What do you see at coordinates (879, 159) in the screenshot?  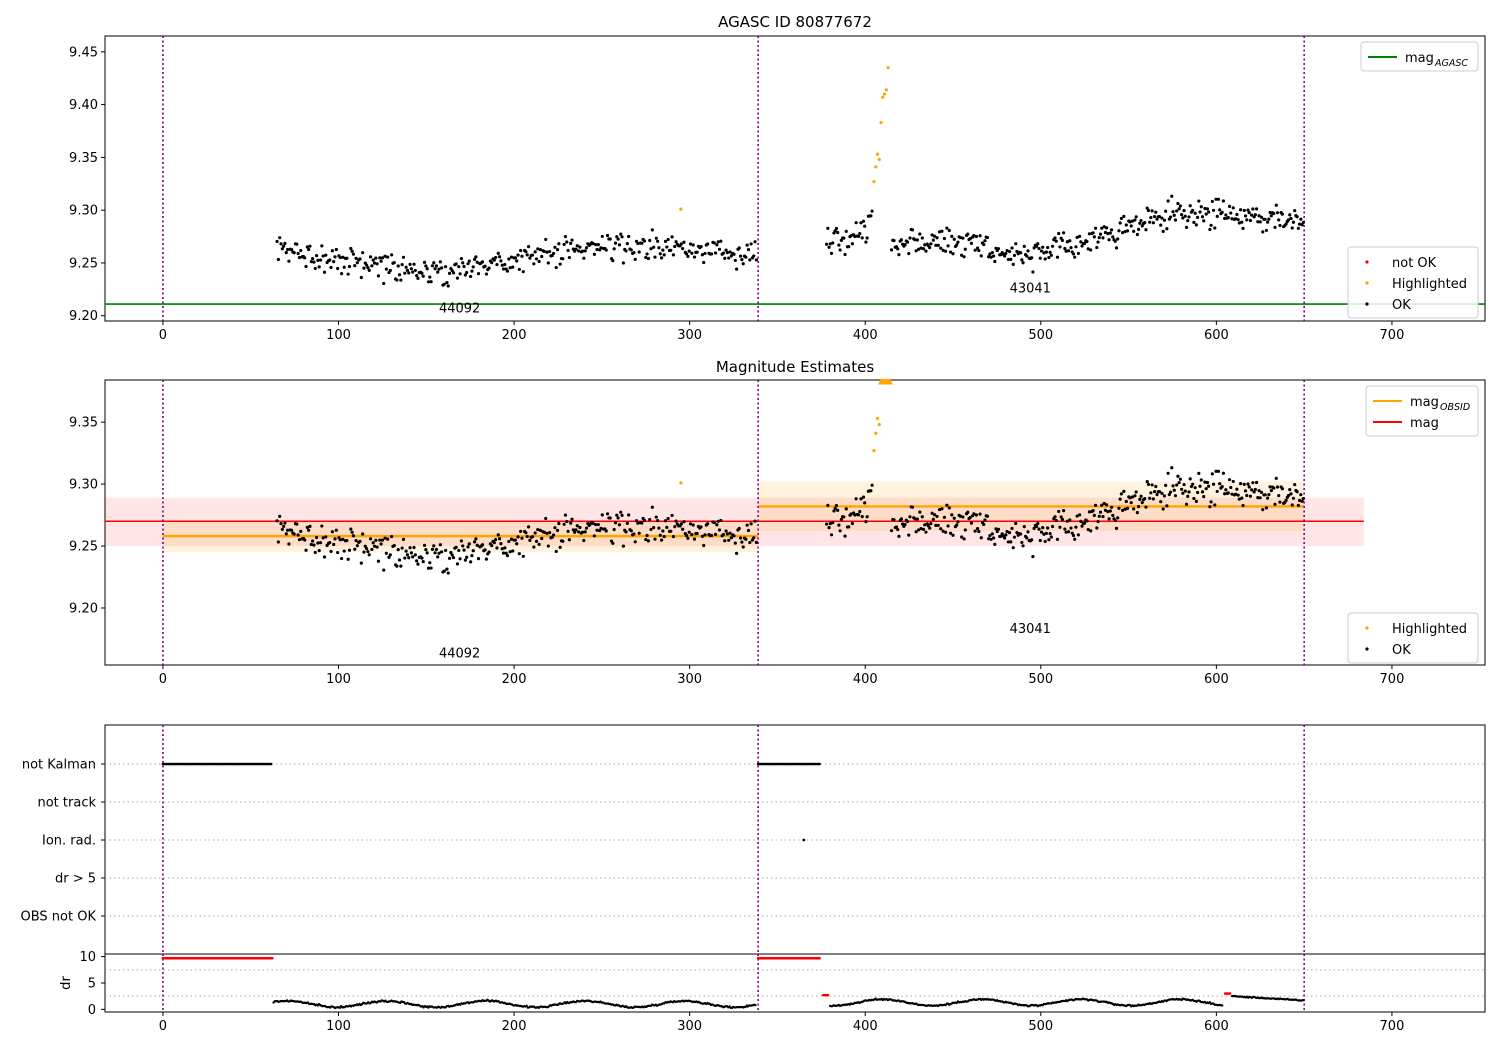 I see `highlighted-point` at bounding box center [879, 159].